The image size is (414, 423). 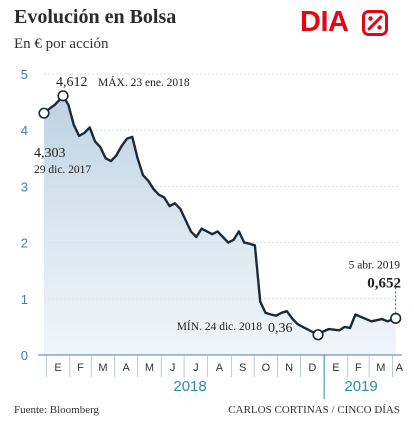 What do you see at coordinates (72, 82) in the screenshot?
I see `max-value-label: 4,612` at bounding box center [72, 82].